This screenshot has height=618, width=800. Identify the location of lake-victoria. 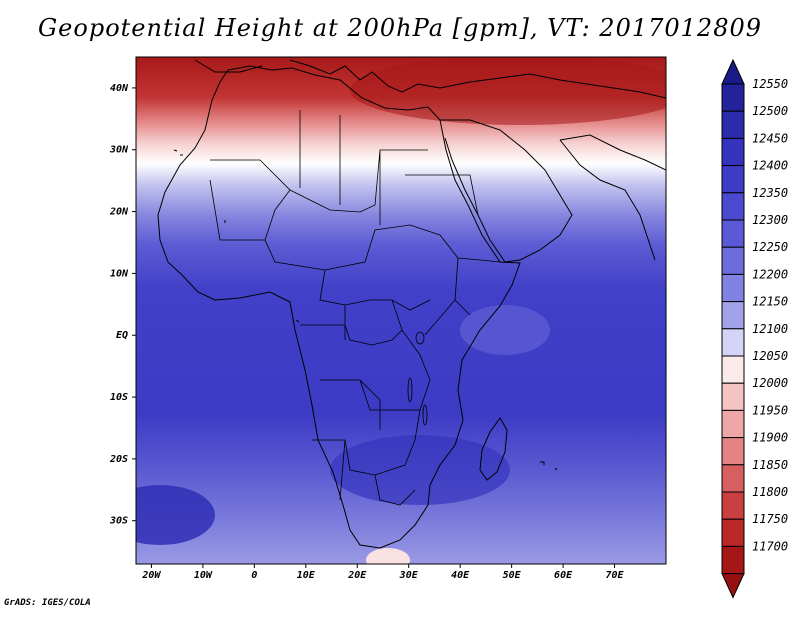
(420, 338).